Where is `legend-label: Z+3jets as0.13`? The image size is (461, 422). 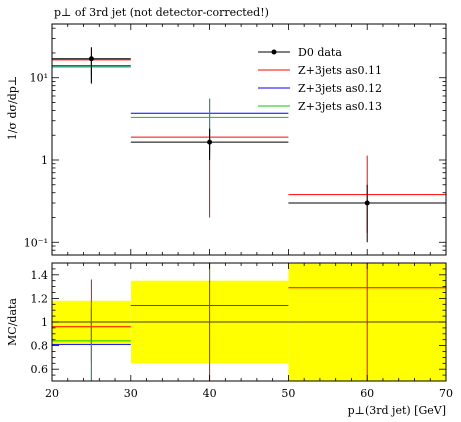 legend-label: Z+3jets as0.13 is located at coordinates (340, 106).